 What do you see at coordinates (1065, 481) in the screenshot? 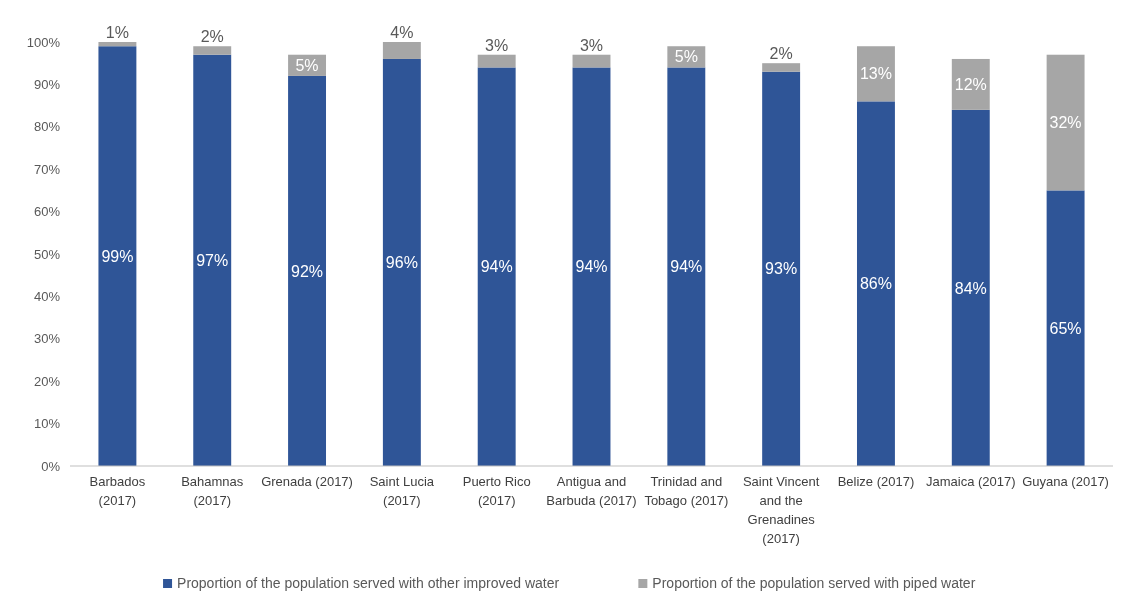
I see `x-tick-label: Guyana (2017)` at bounding box center [1065, 481].